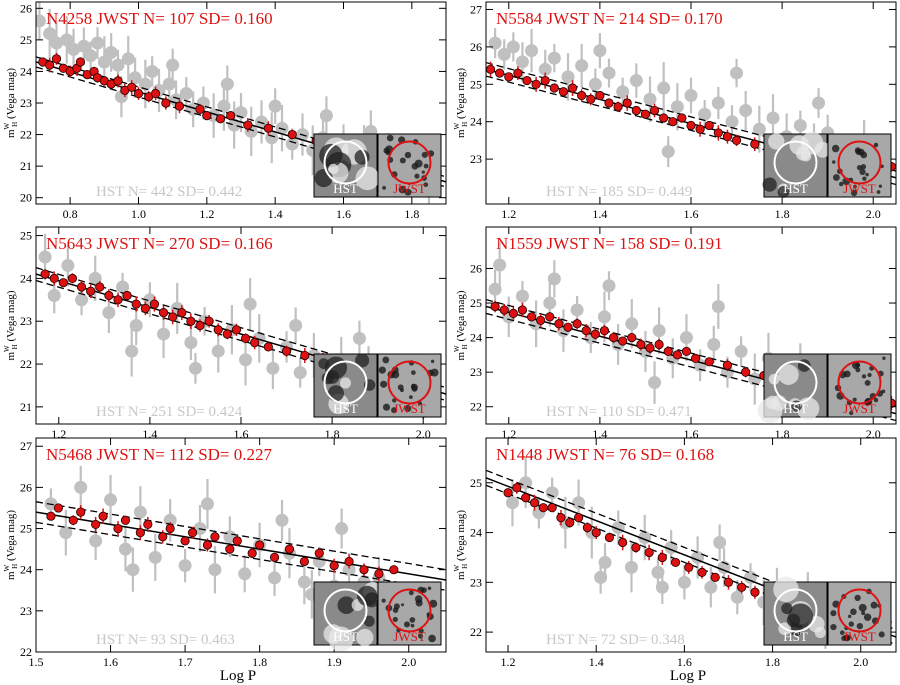 Image resolution: width=900 pixels, height=685 pixels. What do you see at coordinates (605, 454) in the screenshot?
I see `panel-title: N1448 JWST N= 76 SD= 0.168` at bounding box center [605, 454].